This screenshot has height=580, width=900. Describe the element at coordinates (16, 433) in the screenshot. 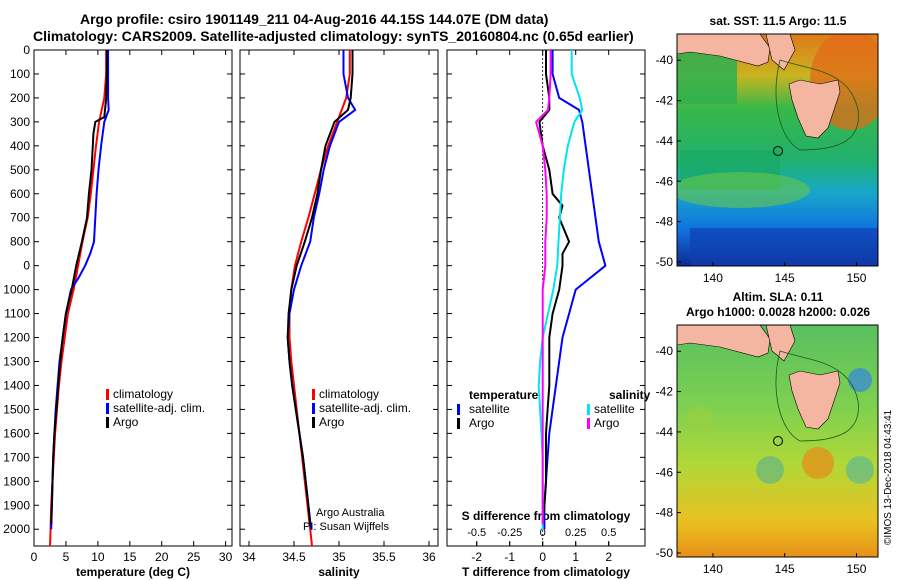

I see `y-tick-label: 1600` at that location.